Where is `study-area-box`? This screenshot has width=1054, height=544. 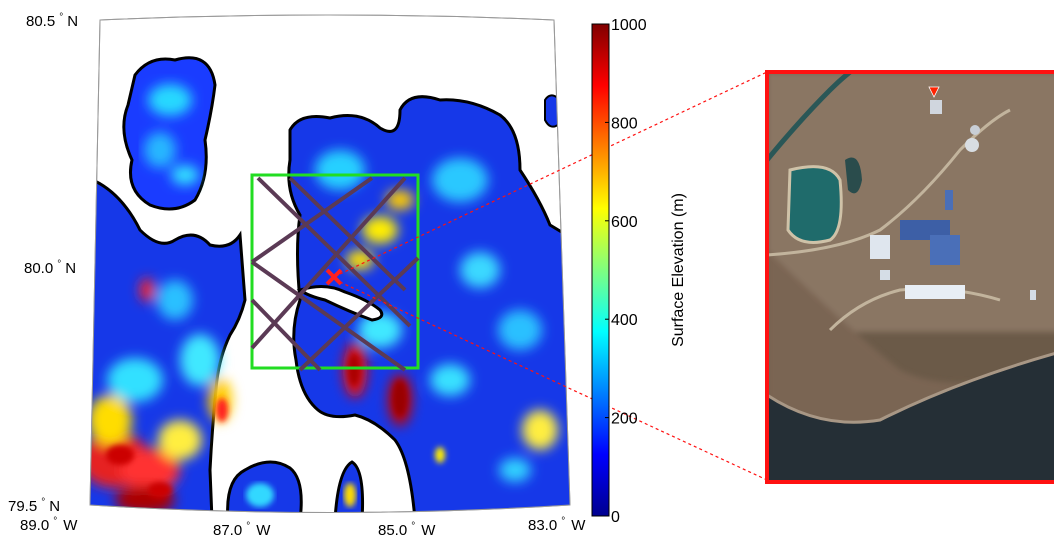
study-area-box is located at coordinates (335, 271).